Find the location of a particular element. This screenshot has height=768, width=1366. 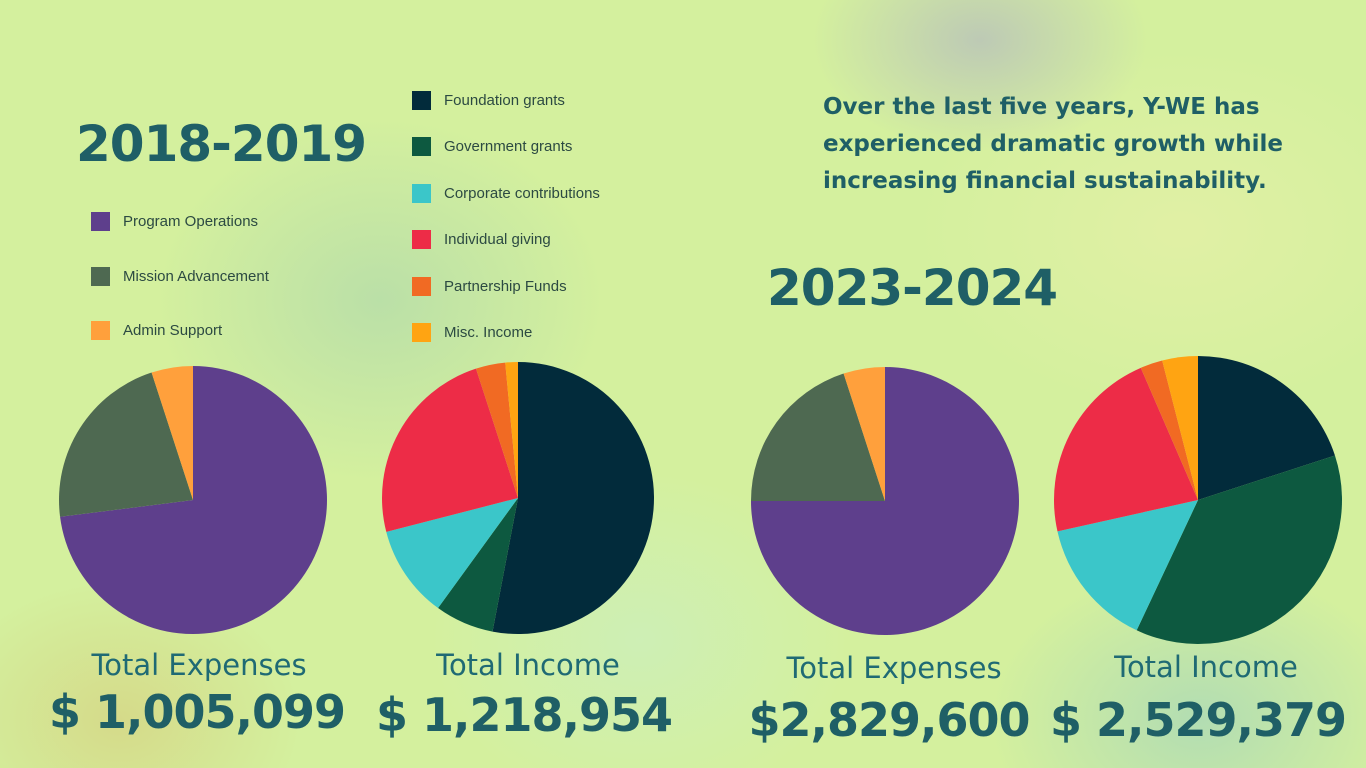

legend-item-corporate-contributions: Corporate contributions is located at coordinates (506, 193).